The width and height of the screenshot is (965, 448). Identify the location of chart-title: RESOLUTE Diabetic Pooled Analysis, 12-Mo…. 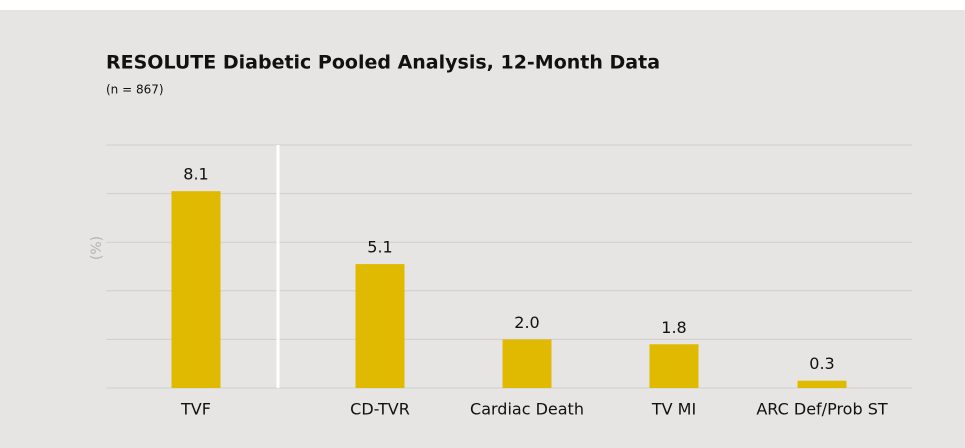
(383, 63).